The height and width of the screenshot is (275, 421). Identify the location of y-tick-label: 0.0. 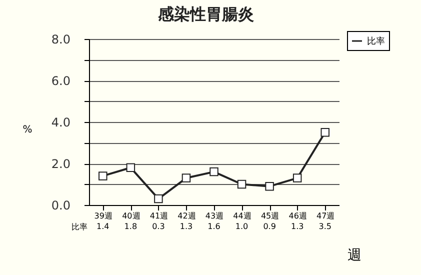
(60, 205).